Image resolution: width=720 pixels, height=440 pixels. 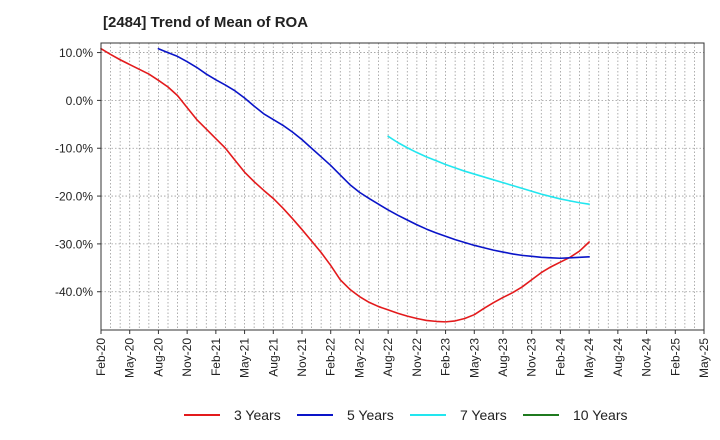 I want to click on x-tick-label: May-23, so click(x=474, y=358).